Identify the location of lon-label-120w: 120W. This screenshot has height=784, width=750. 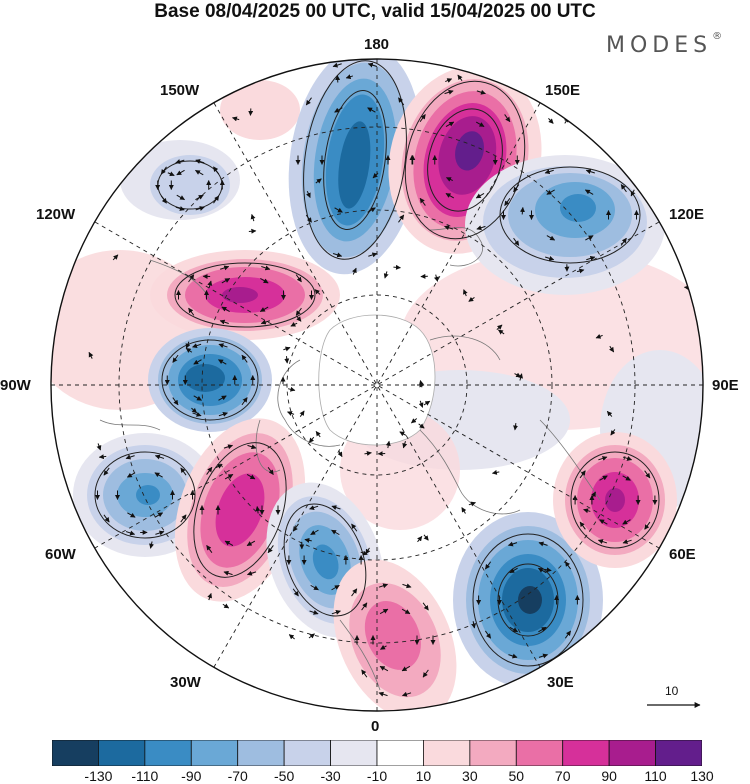
(55, 214).